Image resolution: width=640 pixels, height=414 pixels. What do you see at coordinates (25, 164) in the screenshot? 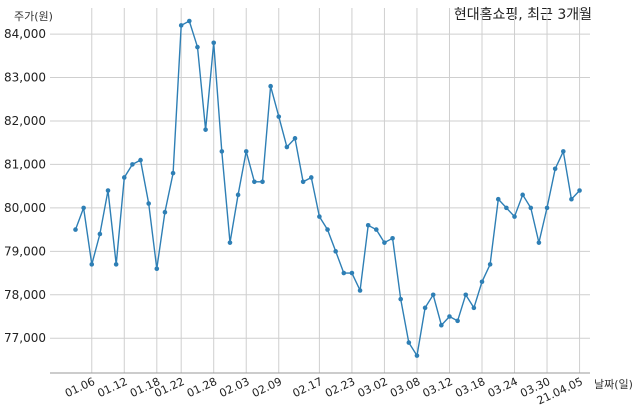
I see `y-tick-label: 81,000` at bounding box center [25, 164].